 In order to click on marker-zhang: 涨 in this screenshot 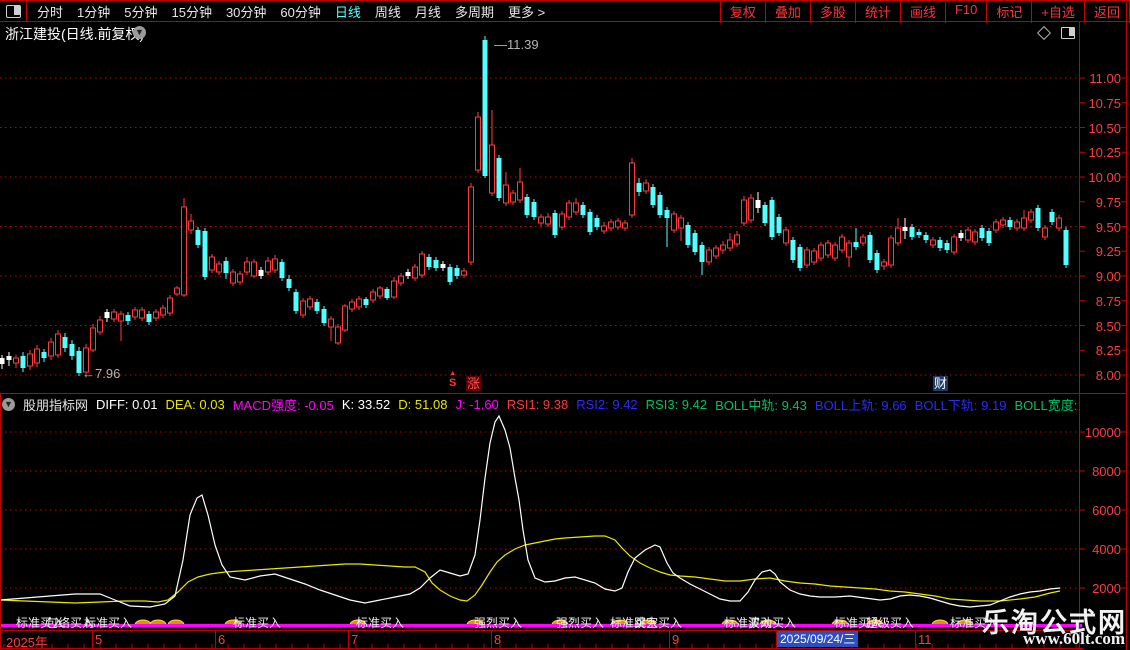, I will do `click(474, 383)`.